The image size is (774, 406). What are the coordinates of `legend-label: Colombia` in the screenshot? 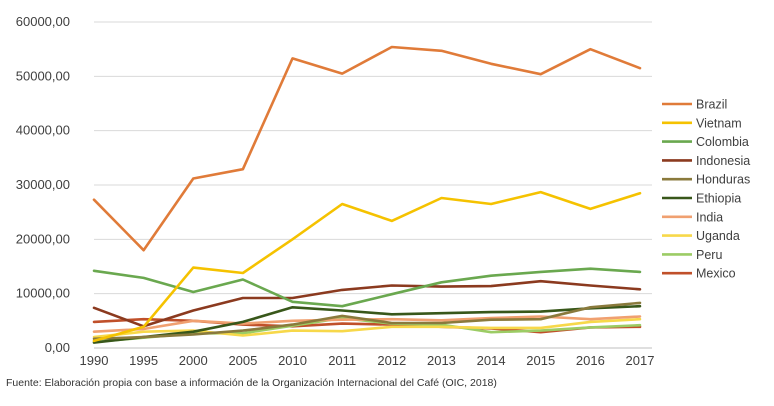 It's located at (722, 142).